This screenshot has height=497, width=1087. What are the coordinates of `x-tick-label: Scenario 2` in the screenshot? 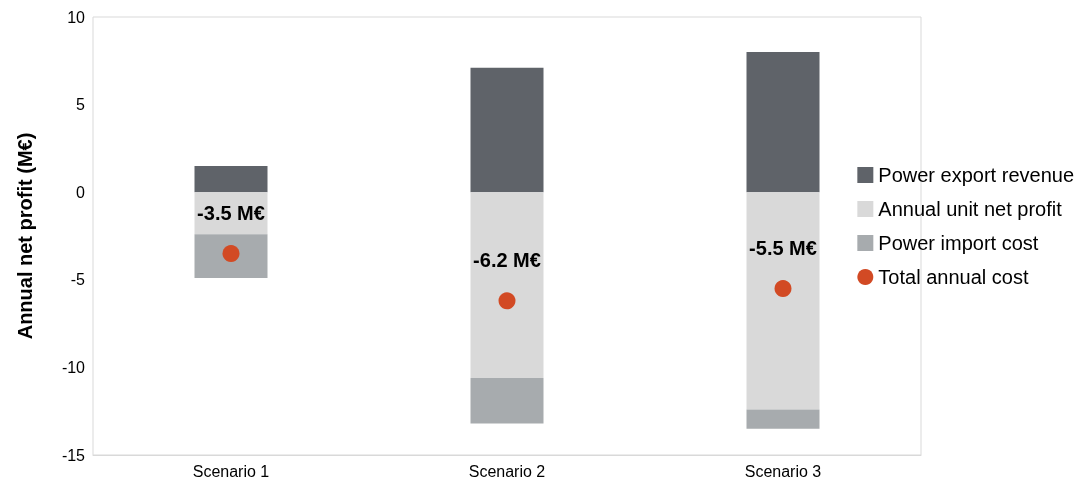 It's located at (507, 471).